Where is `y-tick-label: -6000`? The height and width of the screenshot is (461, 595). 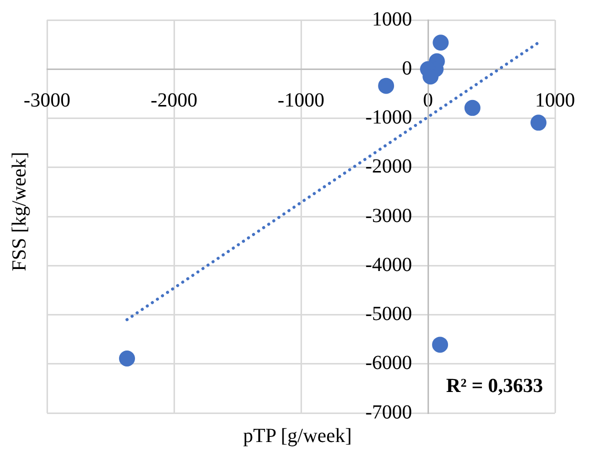
y-tick-label: -6000 is located at coordinates (388, 363).